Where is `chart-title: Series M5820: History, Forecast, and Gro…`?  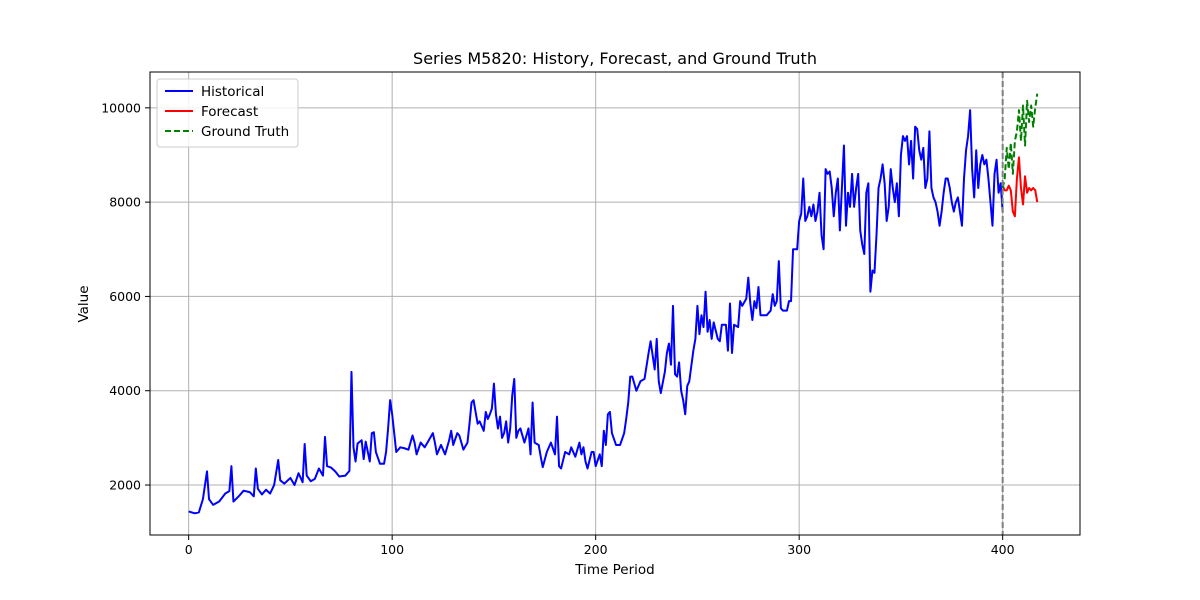
chart-title: Series M5820: History, Forecast, and Gro… is located at coordinates (615, 58).